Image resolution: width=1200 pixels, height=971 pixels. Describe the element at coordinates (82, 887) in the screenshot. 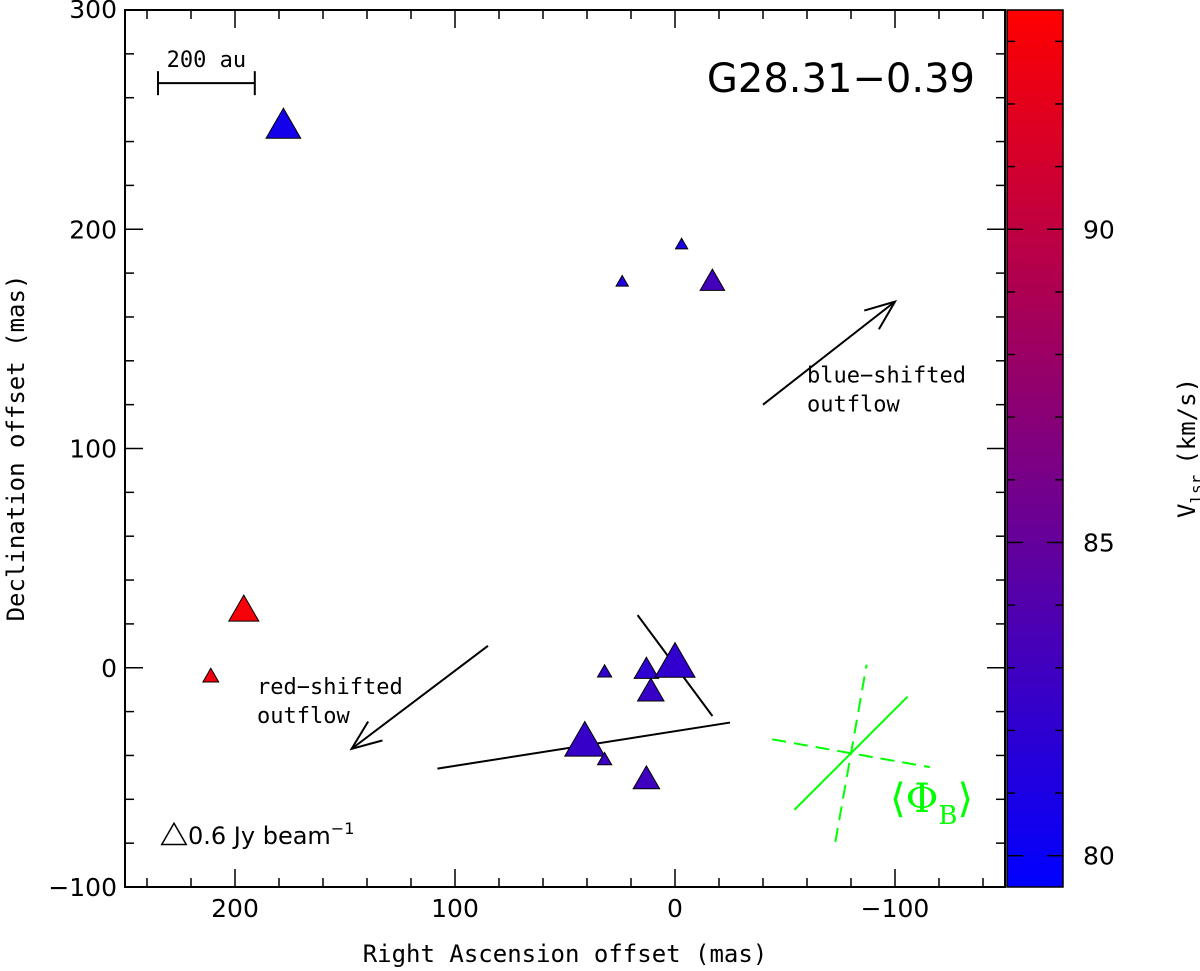

I see `y-tick-label: −100` at that location.